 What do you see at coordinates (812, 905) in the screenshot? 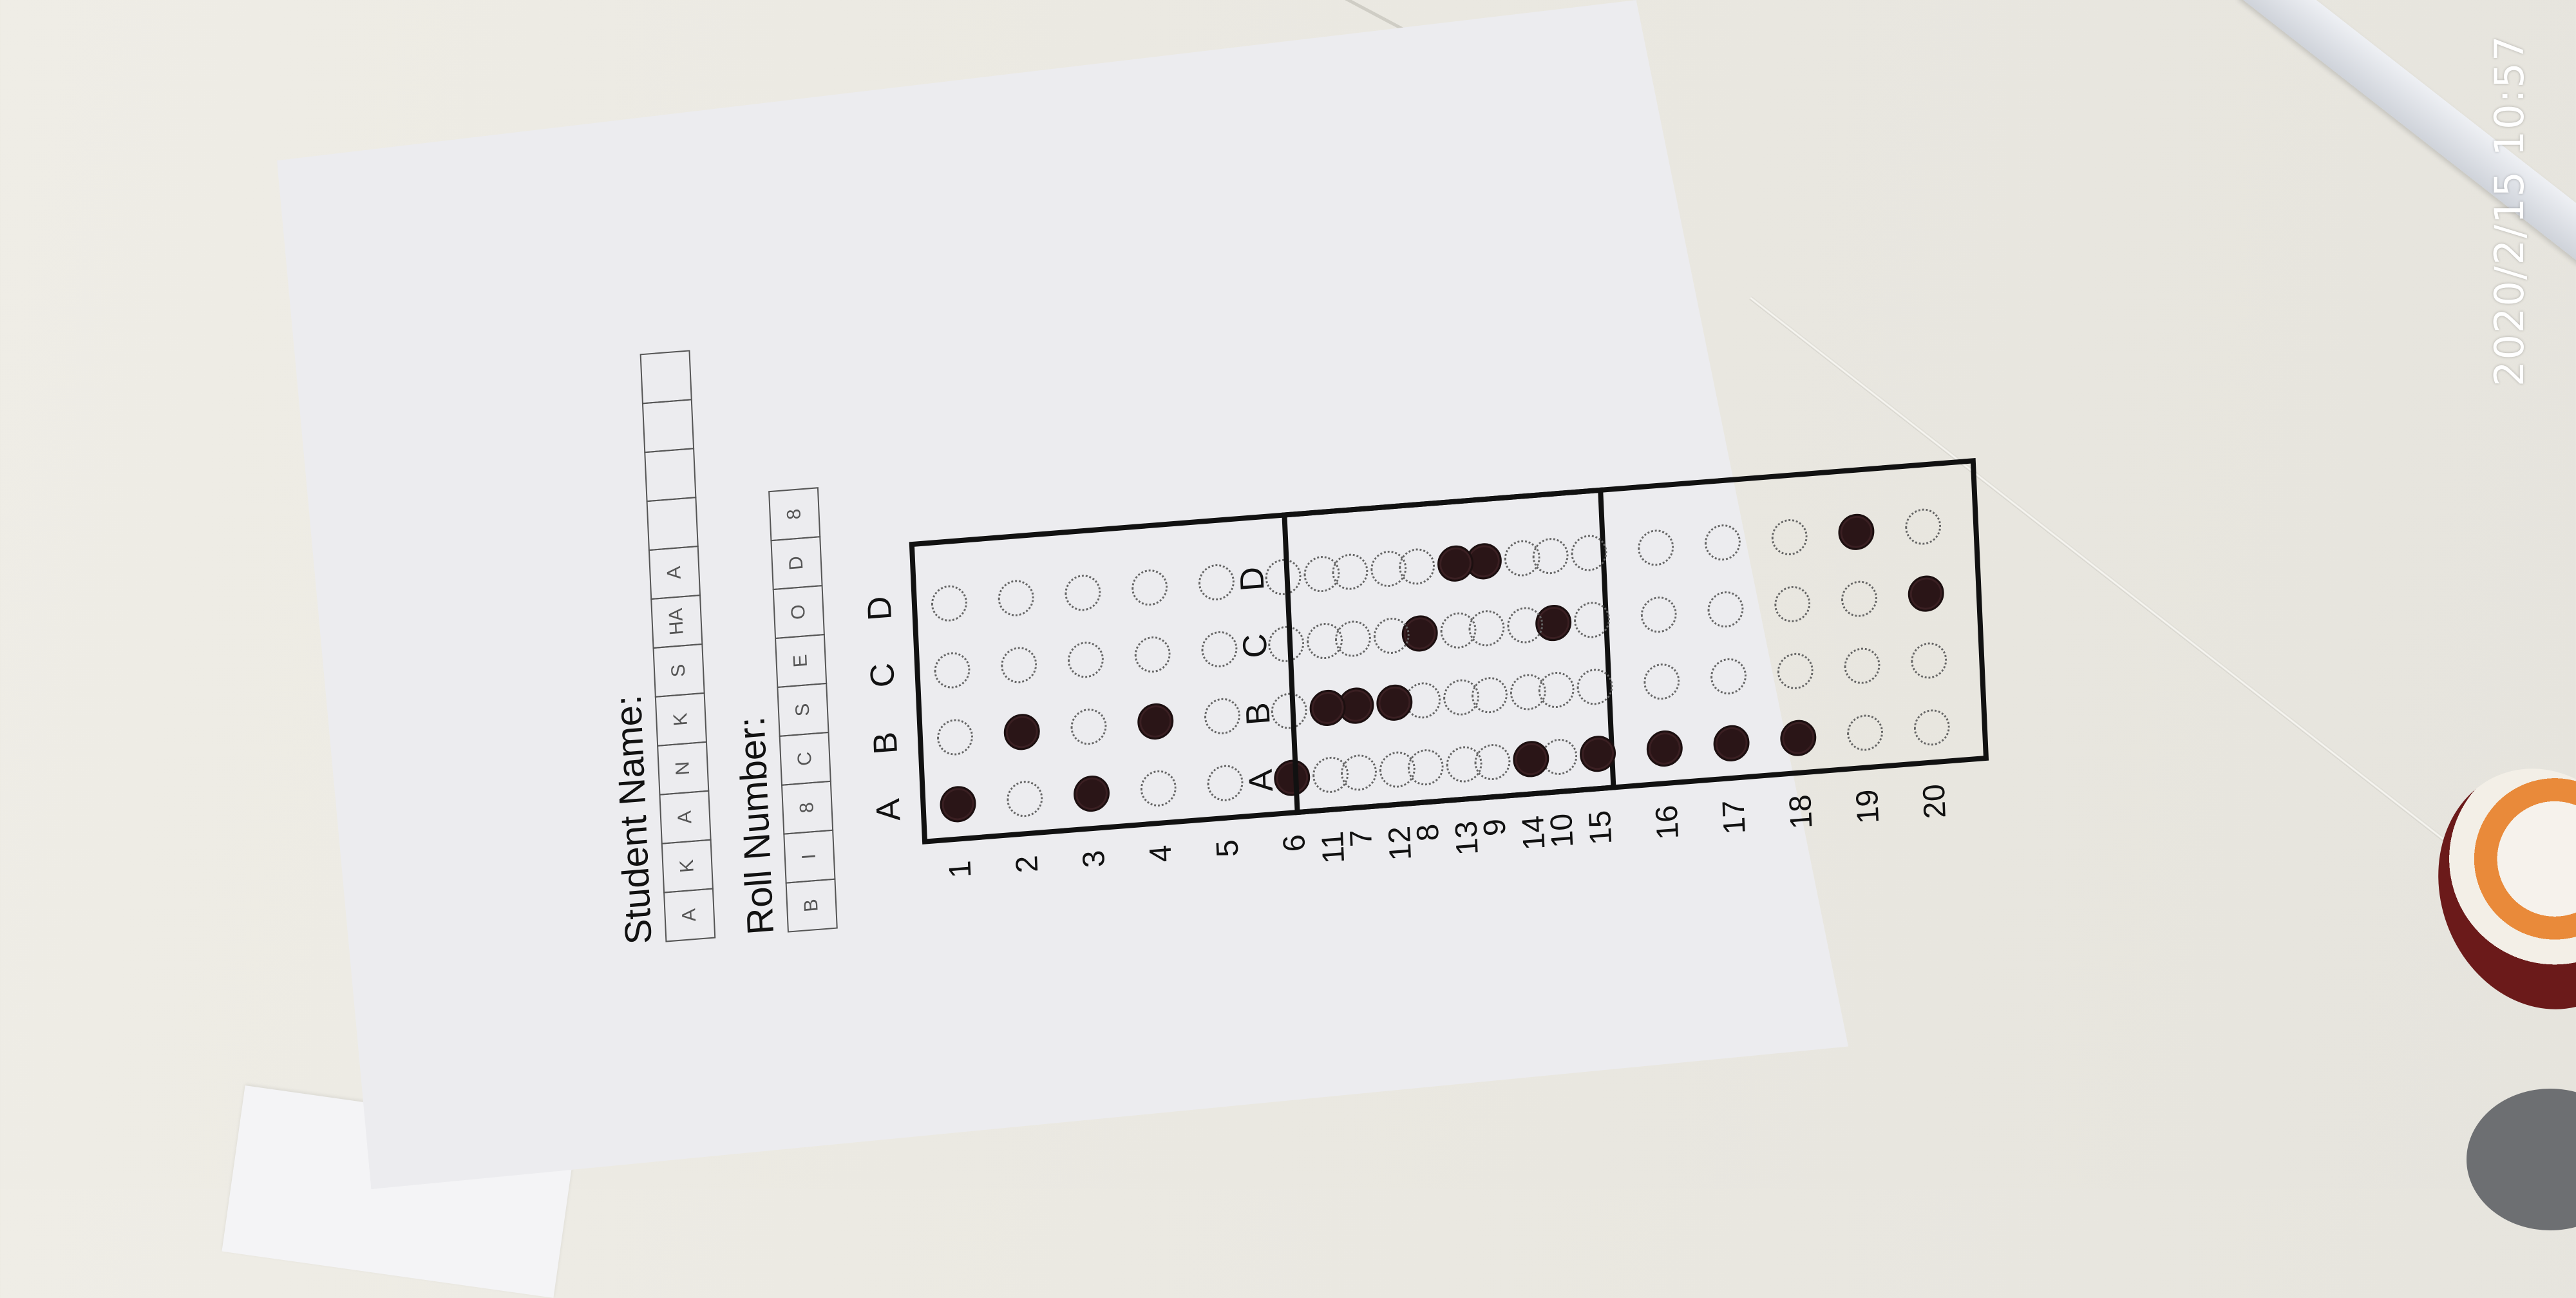
I see `char-box: B` at bounding box center [812, 905].